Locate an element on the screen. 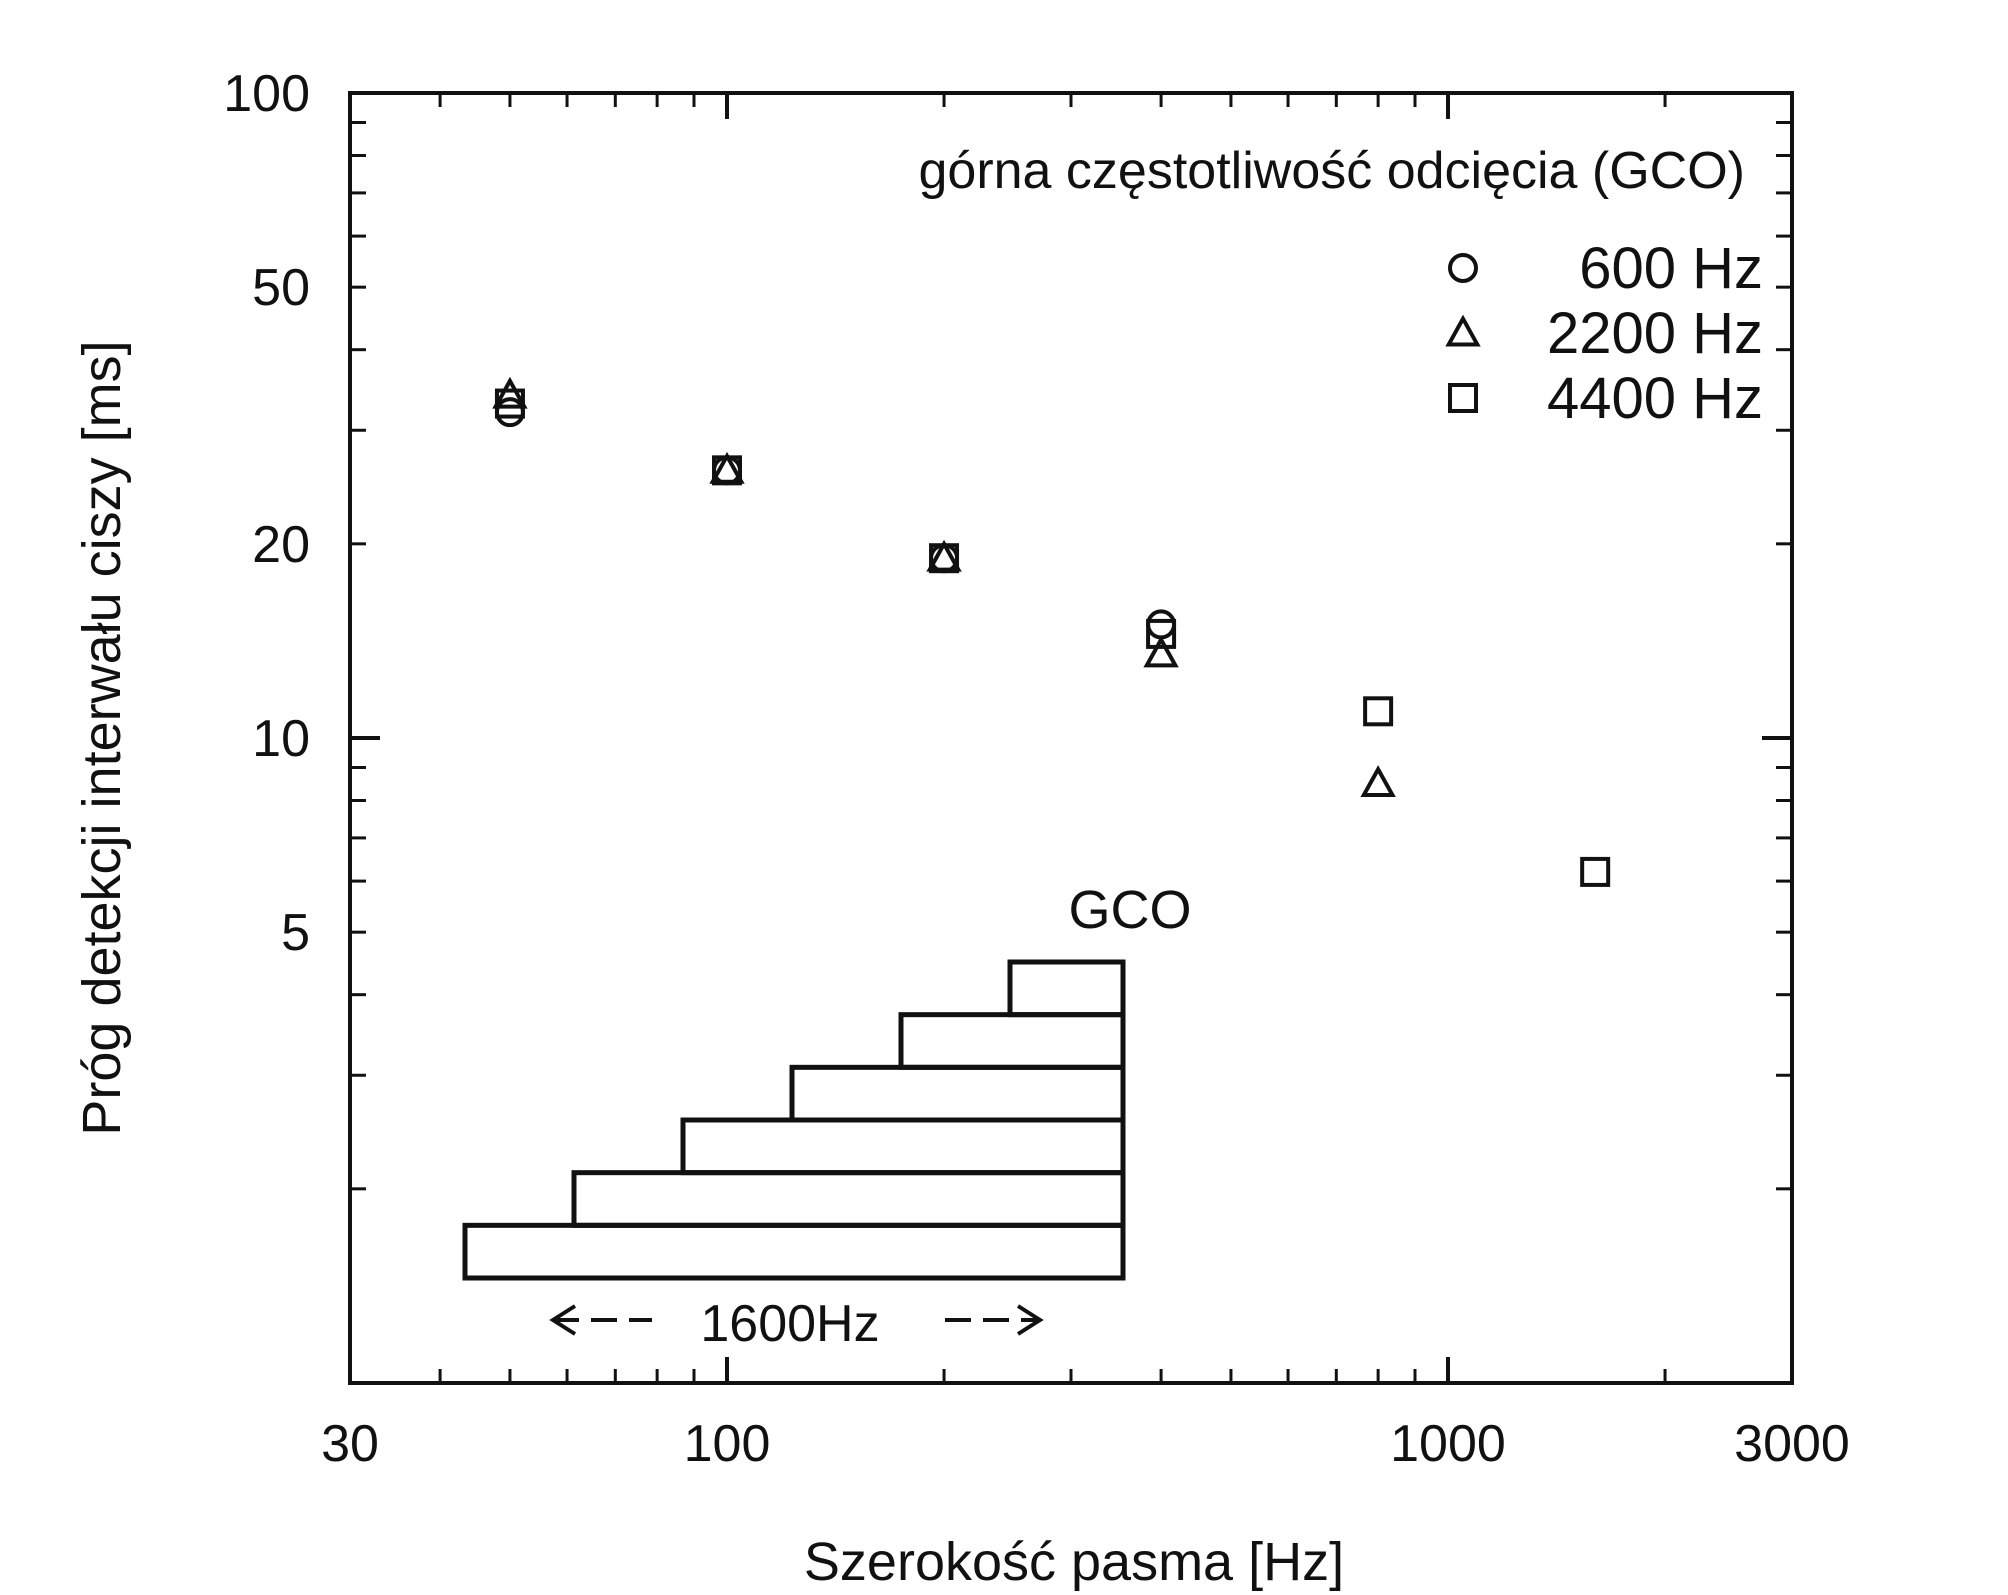 This screenshot has height=1595, width=2008. legend-label: 600 Hz is located at coordinates (1671, 268).